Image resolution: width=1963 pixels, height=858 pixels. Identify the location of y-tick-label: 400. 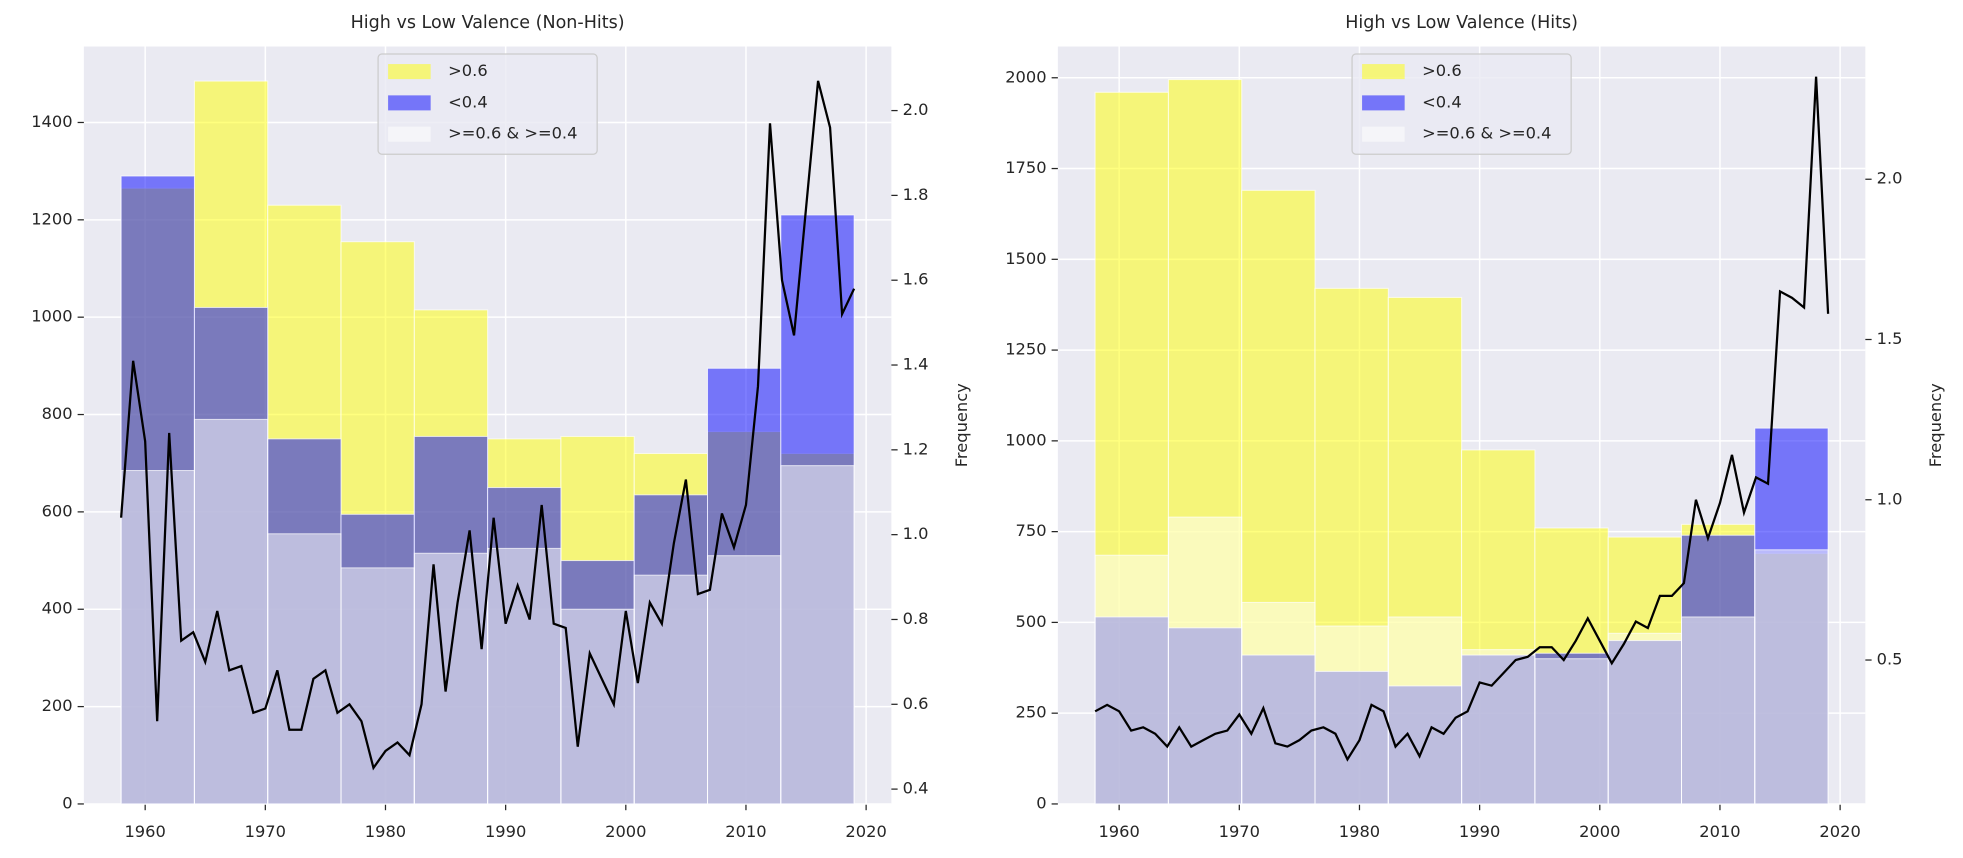
(57, 608).